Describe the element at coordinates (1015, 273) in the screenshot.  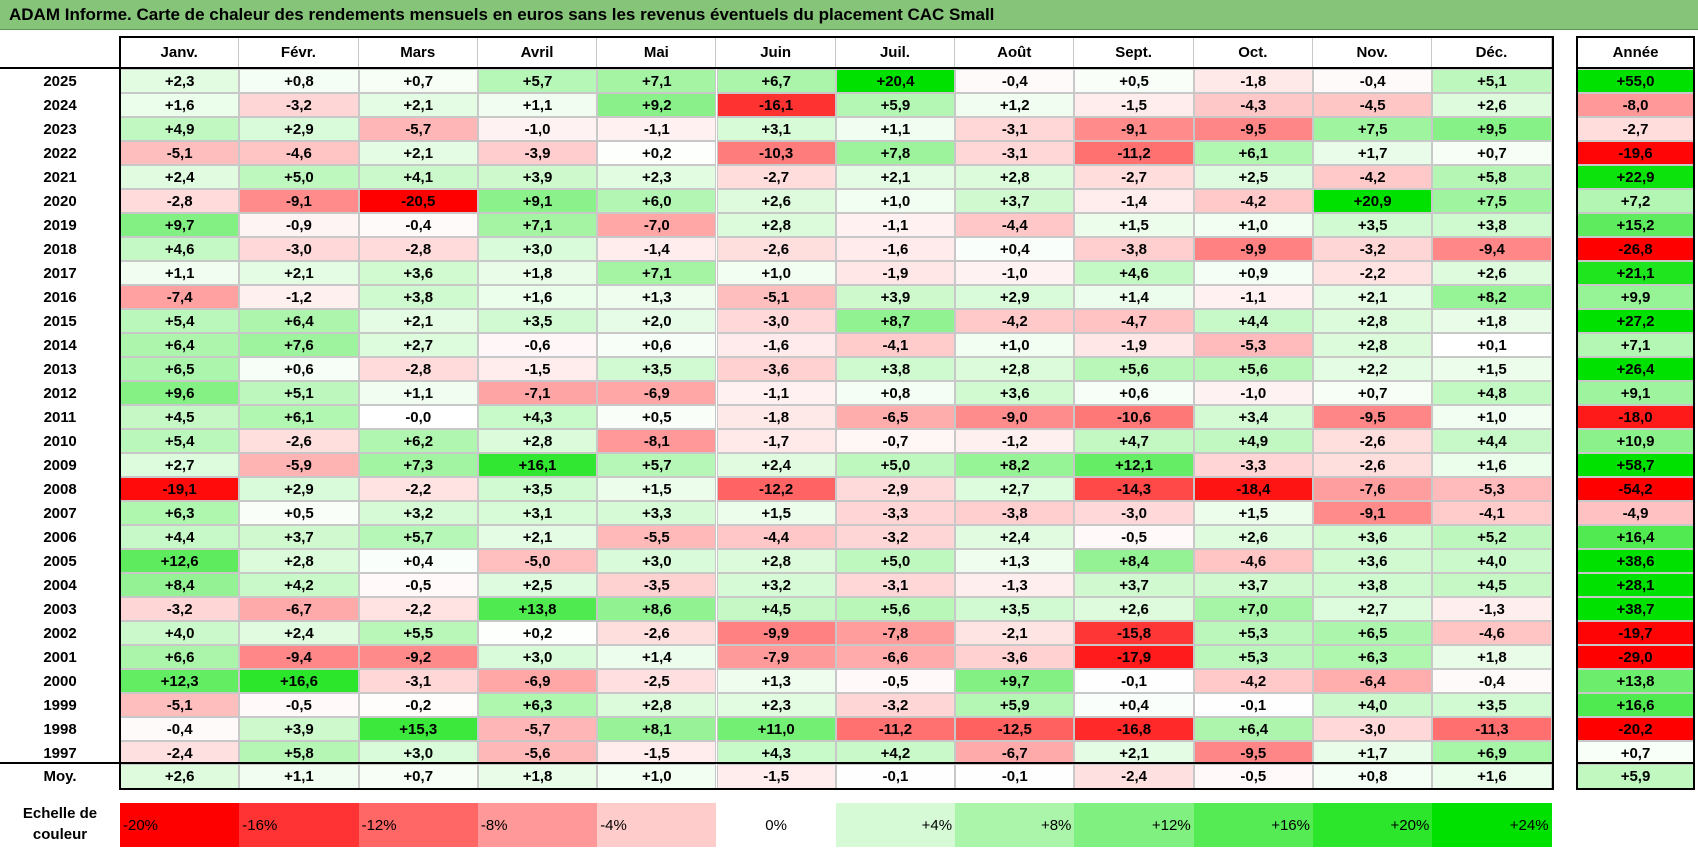
I see `heatmap-cell: -1,0` at that location.